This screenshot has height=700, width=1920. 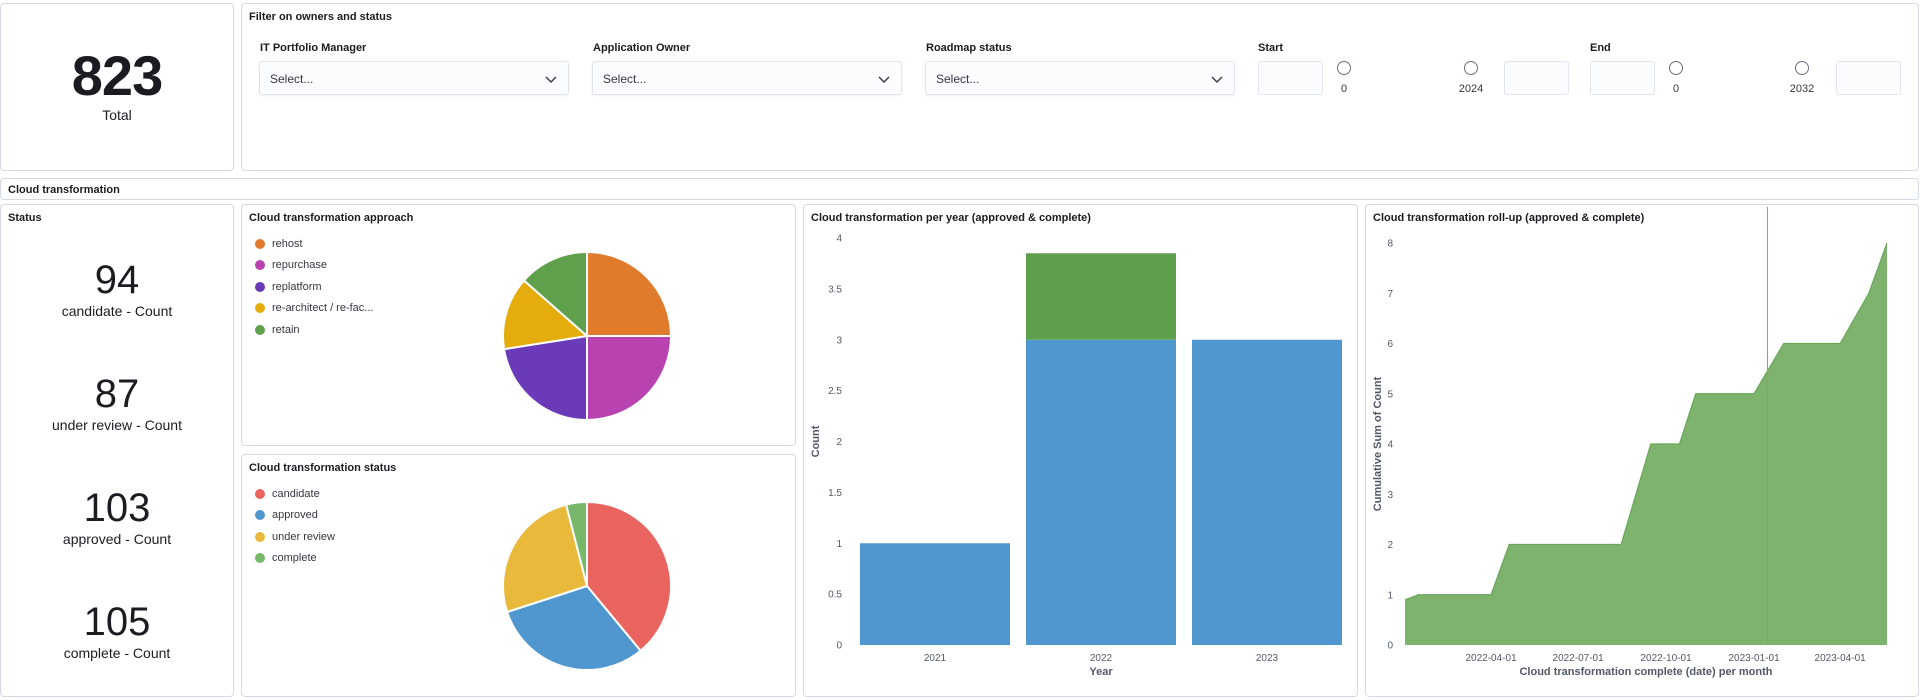 I want to click on x-tick-label: 2022-04-01, so click(x=1491, y=658).